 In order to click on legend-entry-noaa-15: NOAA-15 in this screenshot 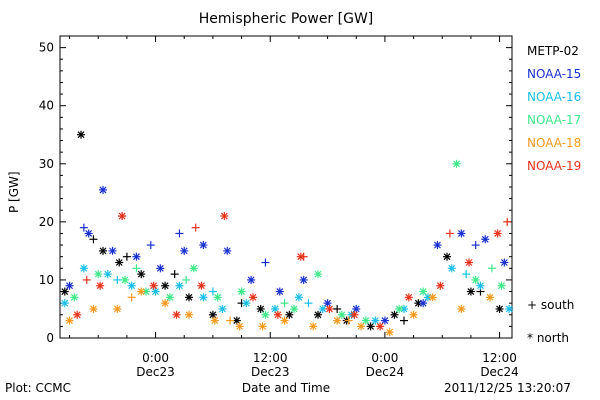, I will do `click(554, 74)`.